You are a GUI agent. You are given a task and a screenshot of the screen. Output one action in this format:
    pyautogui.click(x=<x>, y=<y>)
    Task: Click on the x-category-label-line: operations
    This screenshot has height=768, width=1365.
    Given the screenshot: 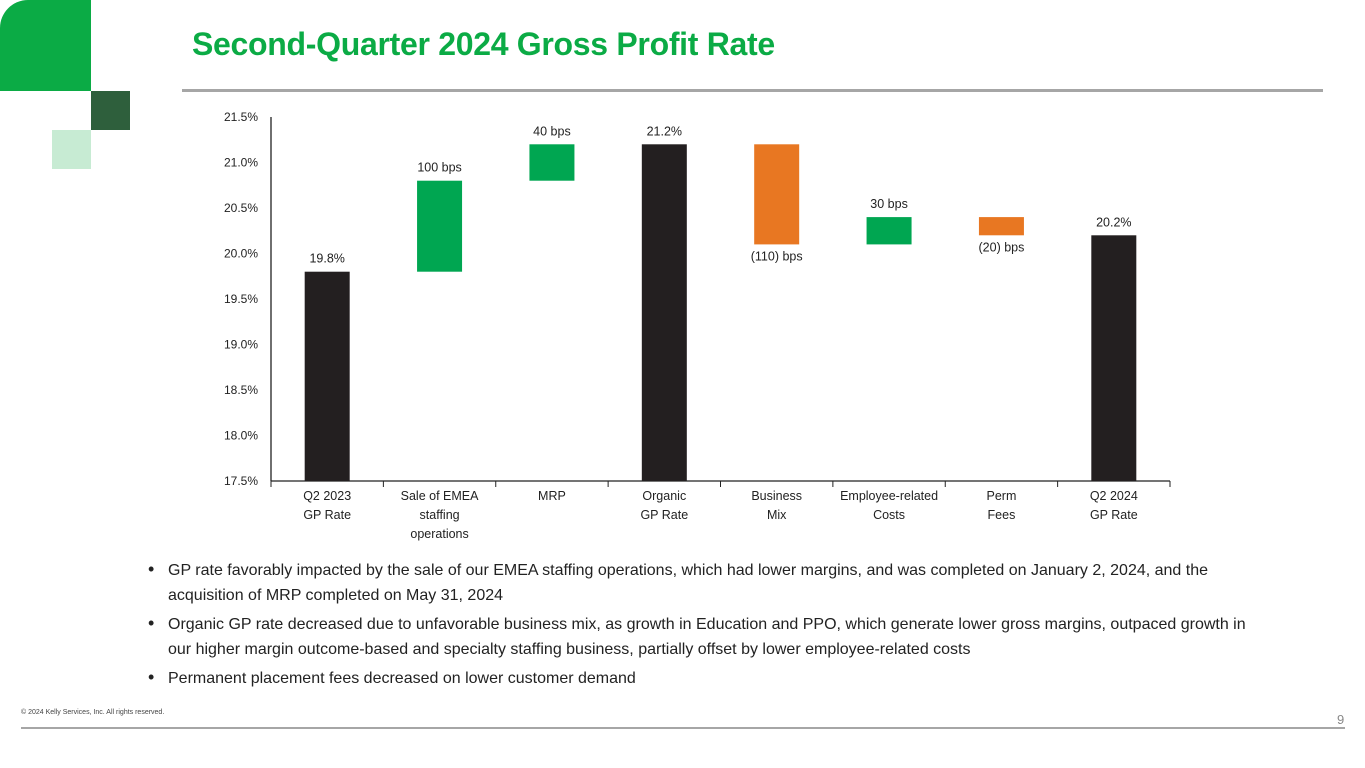 What is the action you would take?
    pyautogui.click(x=439, y=534)
    